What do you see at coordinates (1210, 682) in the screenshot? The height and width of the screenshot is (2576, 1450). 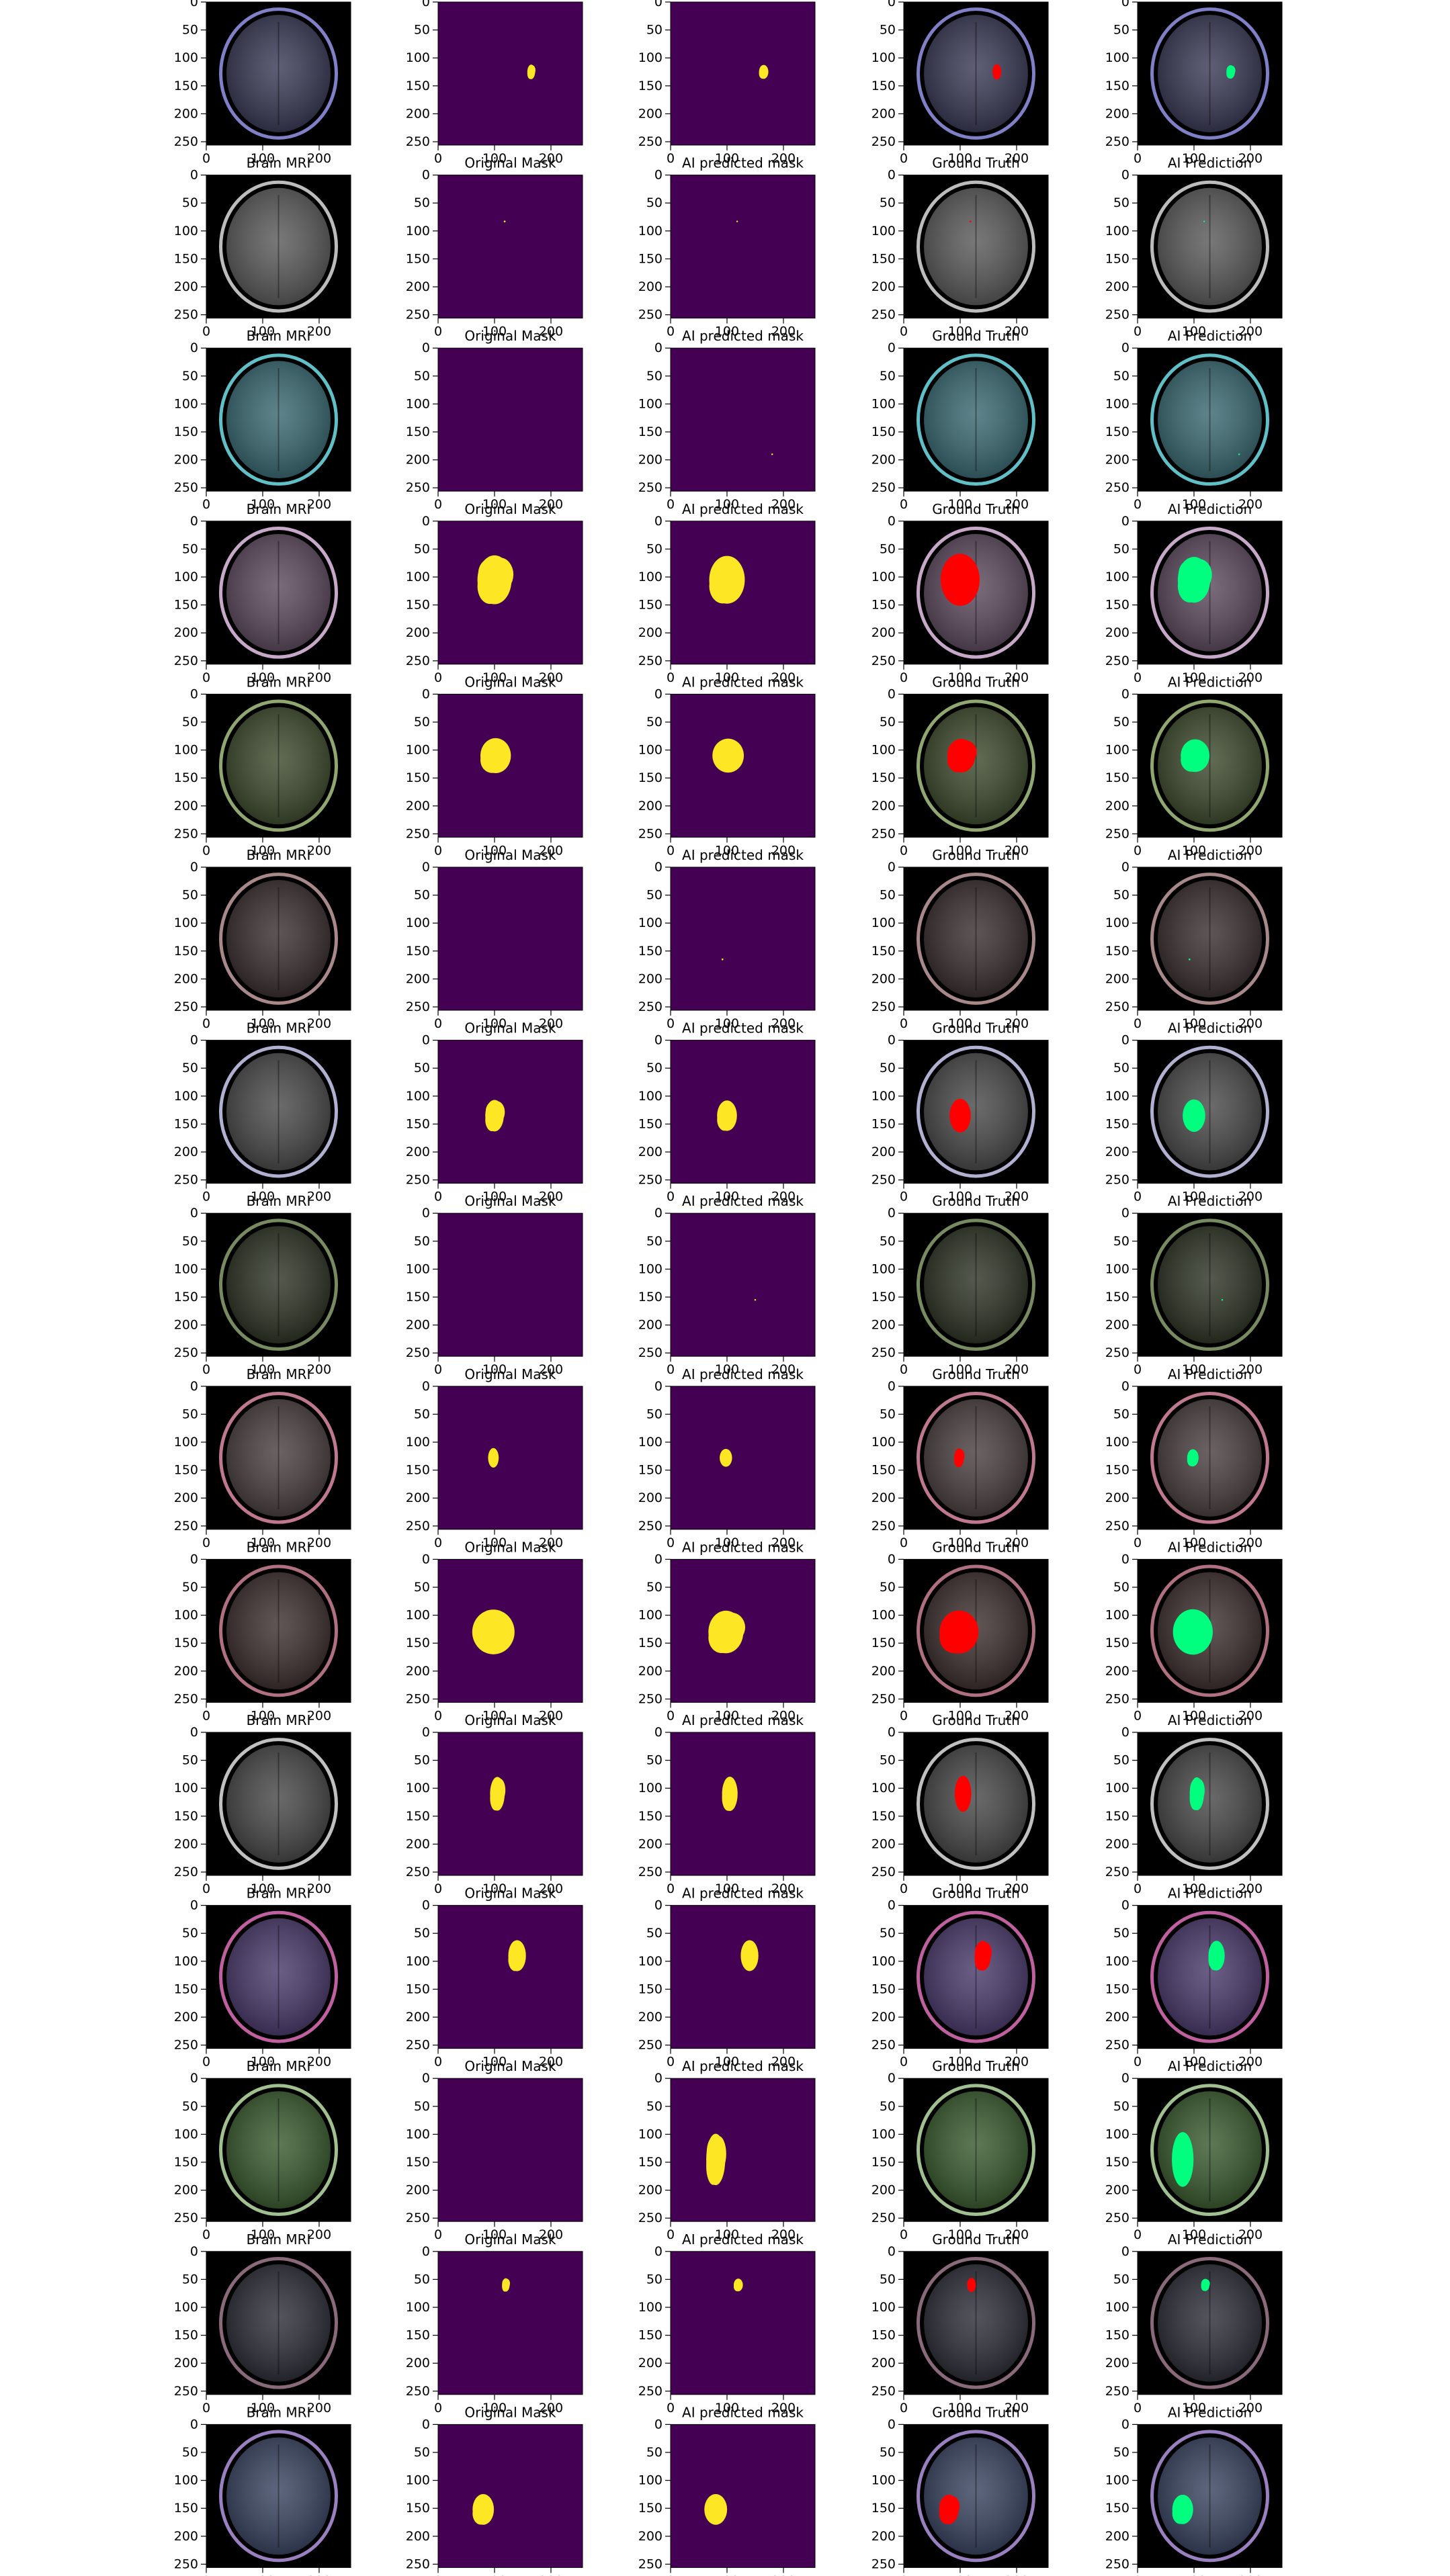 I see `panel-title: AI Prediction` at bounding box center [1210, 682].